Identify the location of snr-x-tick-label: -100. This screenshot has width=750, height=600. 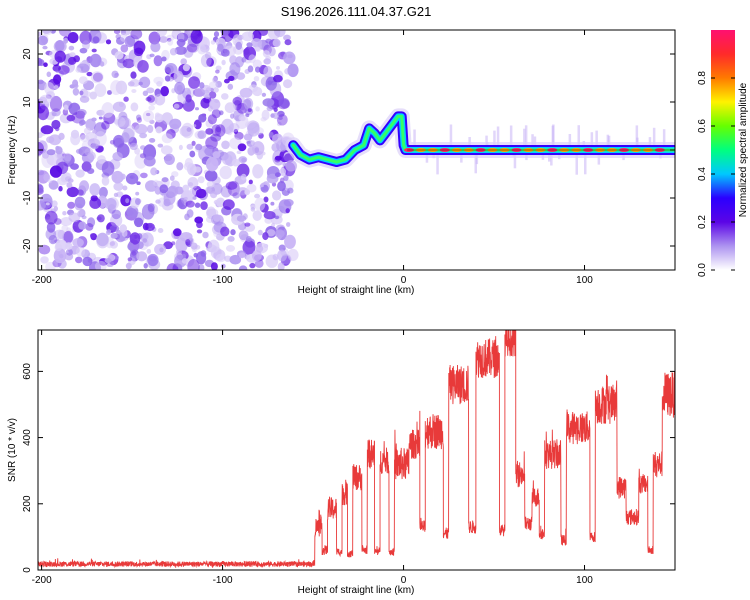
(223, 580).